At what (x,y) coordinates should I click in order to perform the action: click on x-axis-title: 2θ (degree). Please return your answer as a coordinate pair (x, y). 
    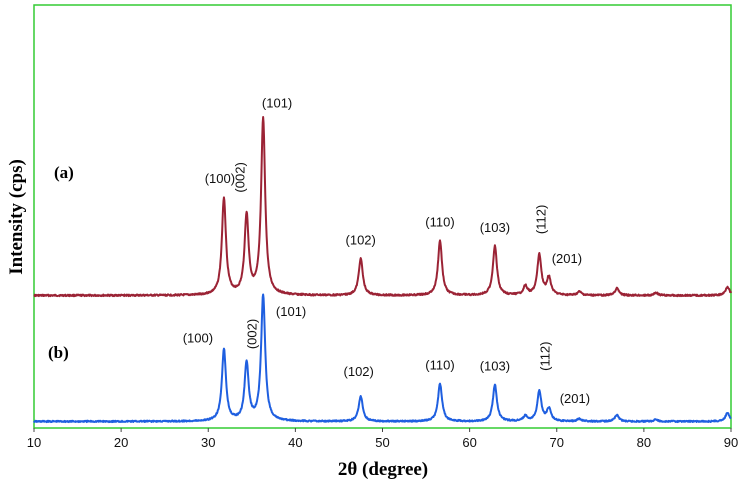
    Looking at the image, I should click on (383, 469).